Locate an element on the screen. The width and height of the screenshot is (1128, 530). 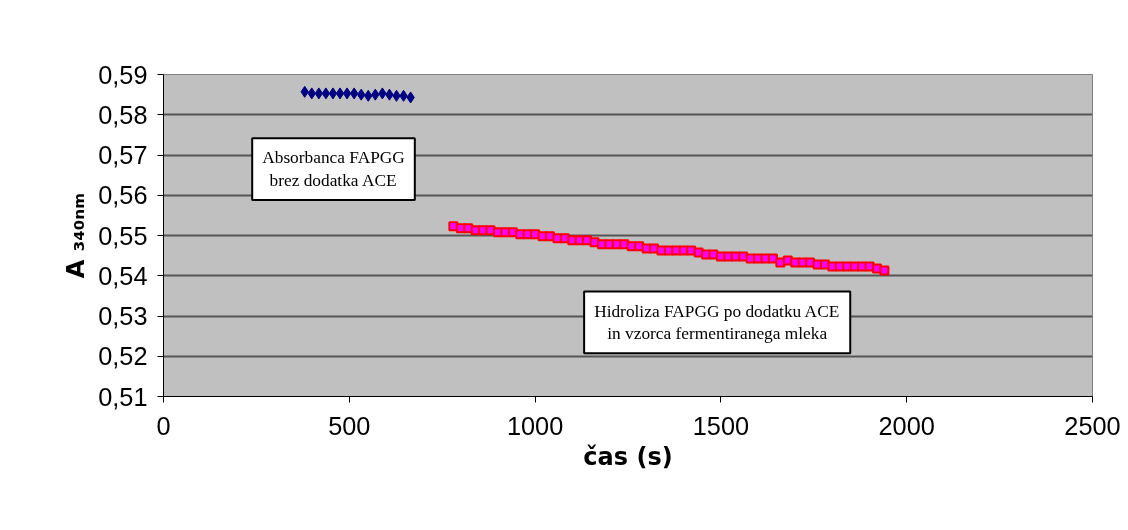
text: Absorbanca FAPGG brez dodatka ACE is located at coordinates (333, 169).